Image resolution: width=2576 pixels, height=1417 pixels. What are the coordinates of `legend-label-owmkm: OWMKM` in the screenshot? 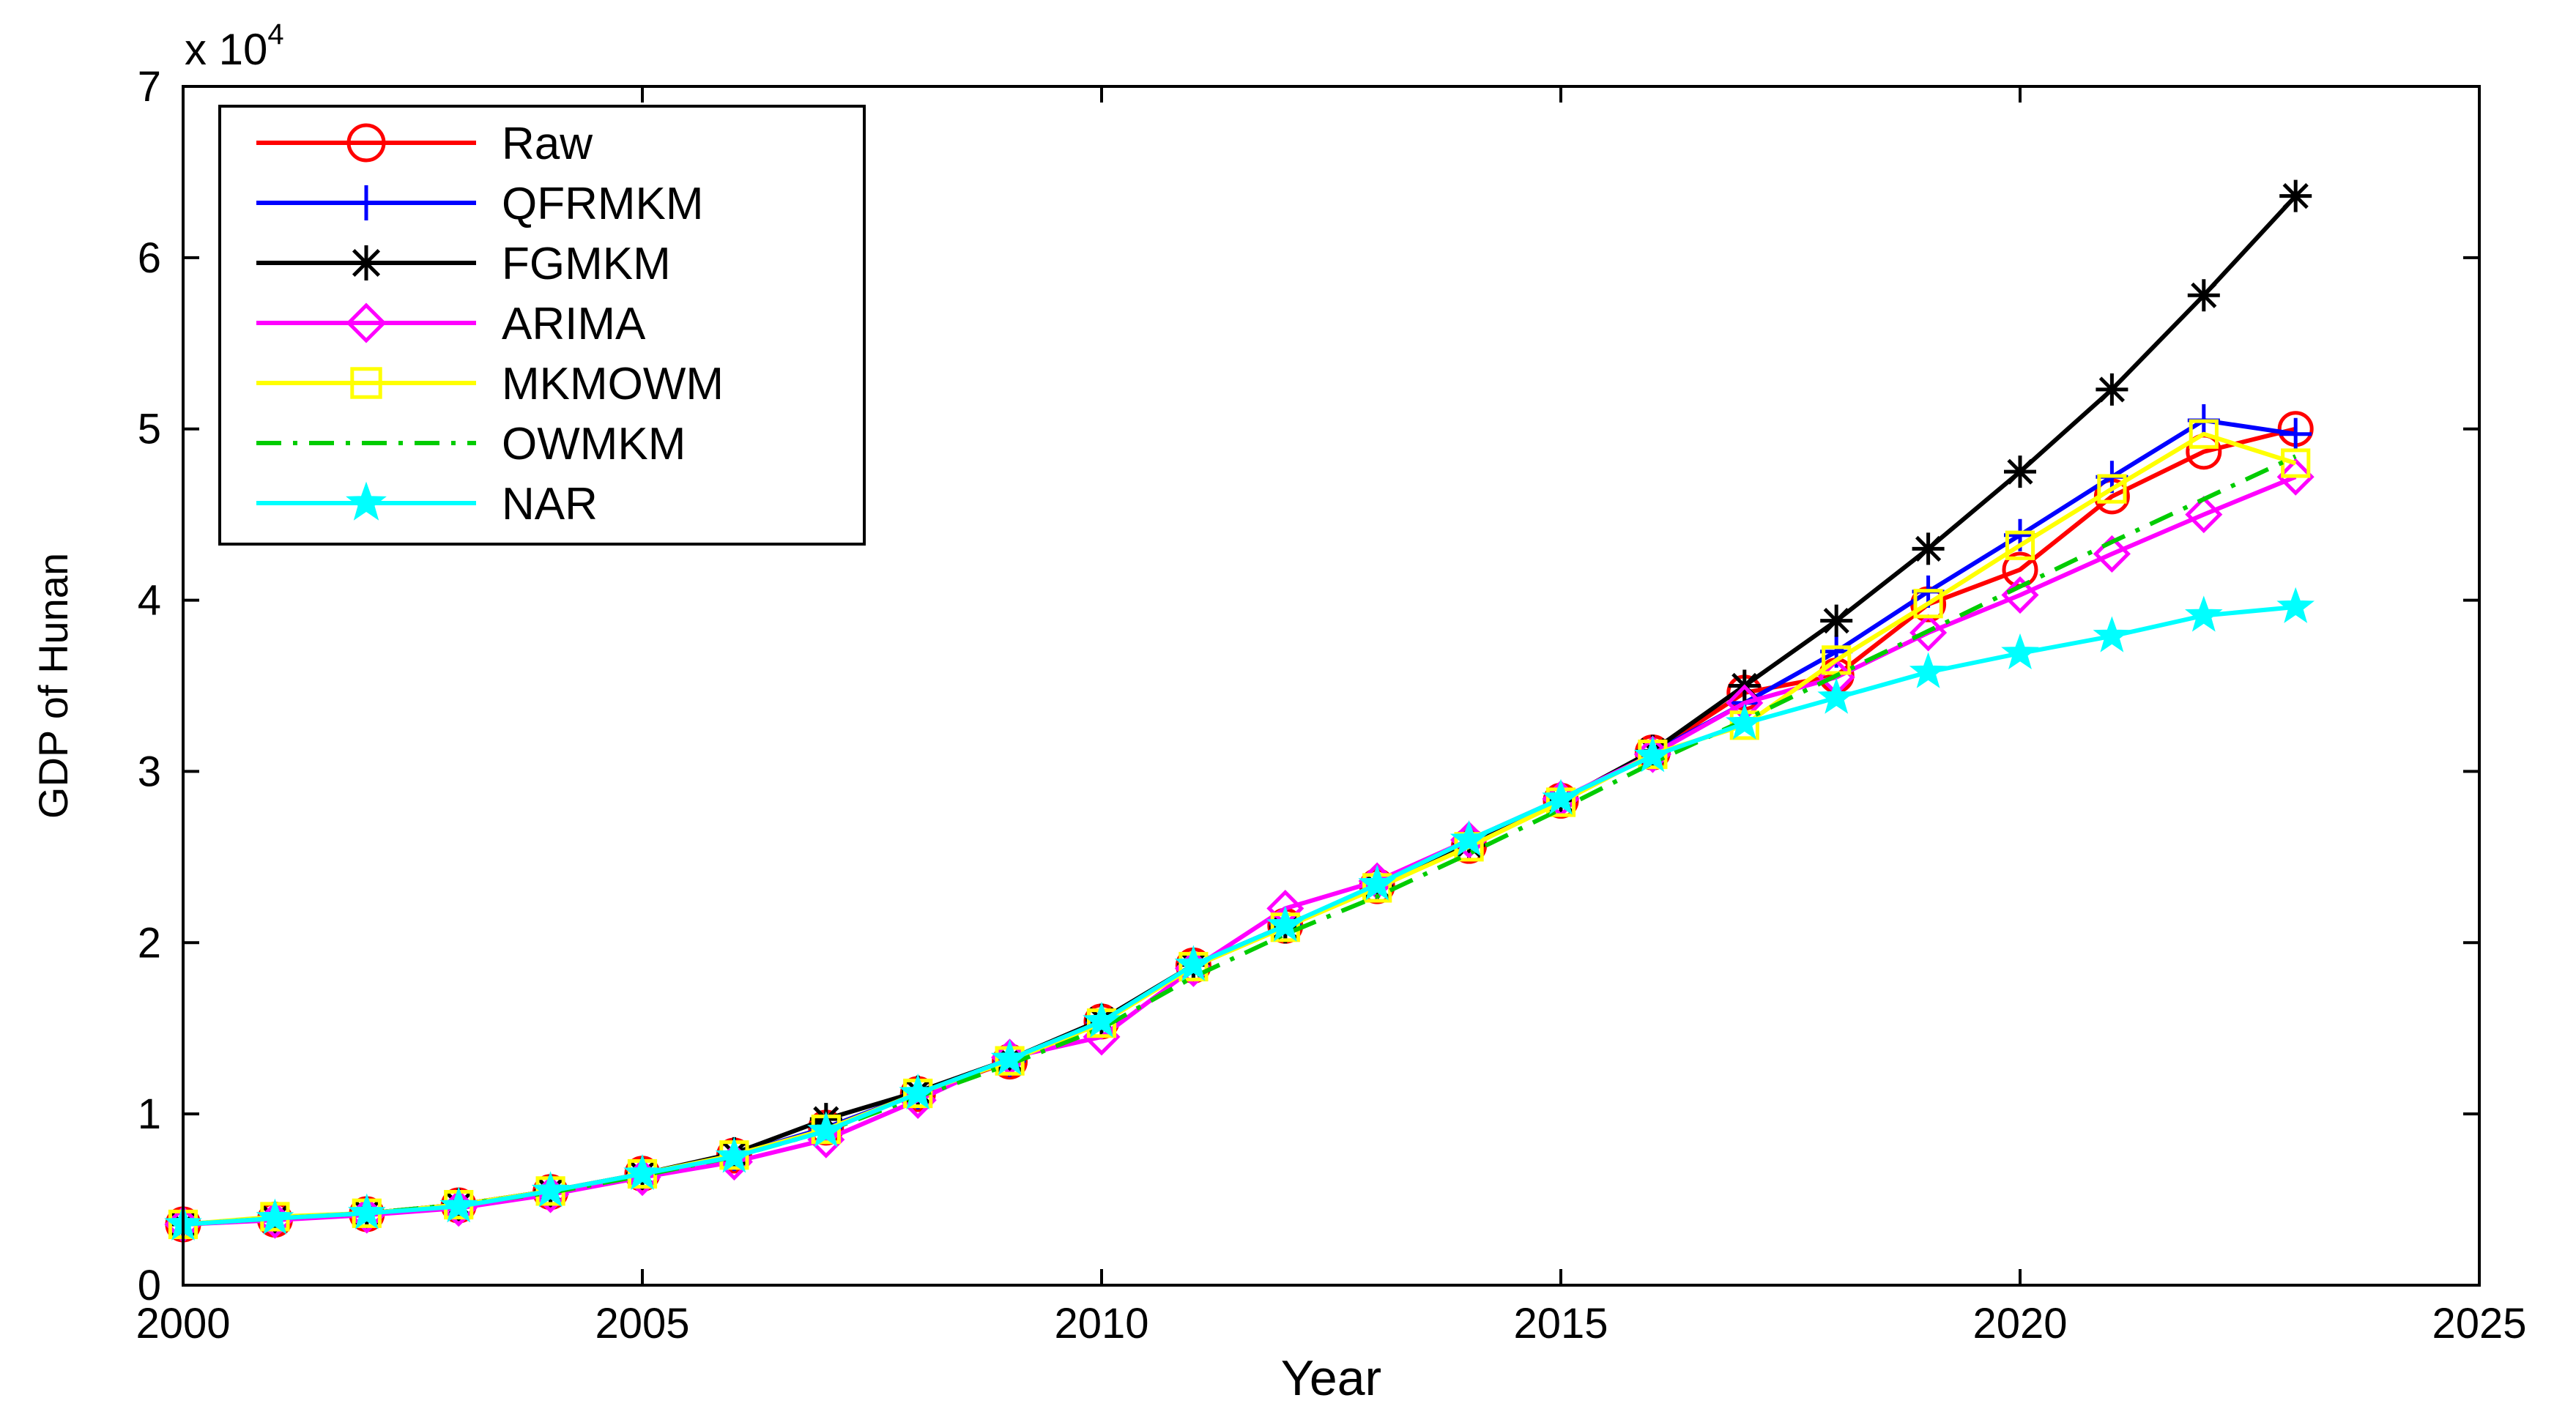 It's located at (594, 444).